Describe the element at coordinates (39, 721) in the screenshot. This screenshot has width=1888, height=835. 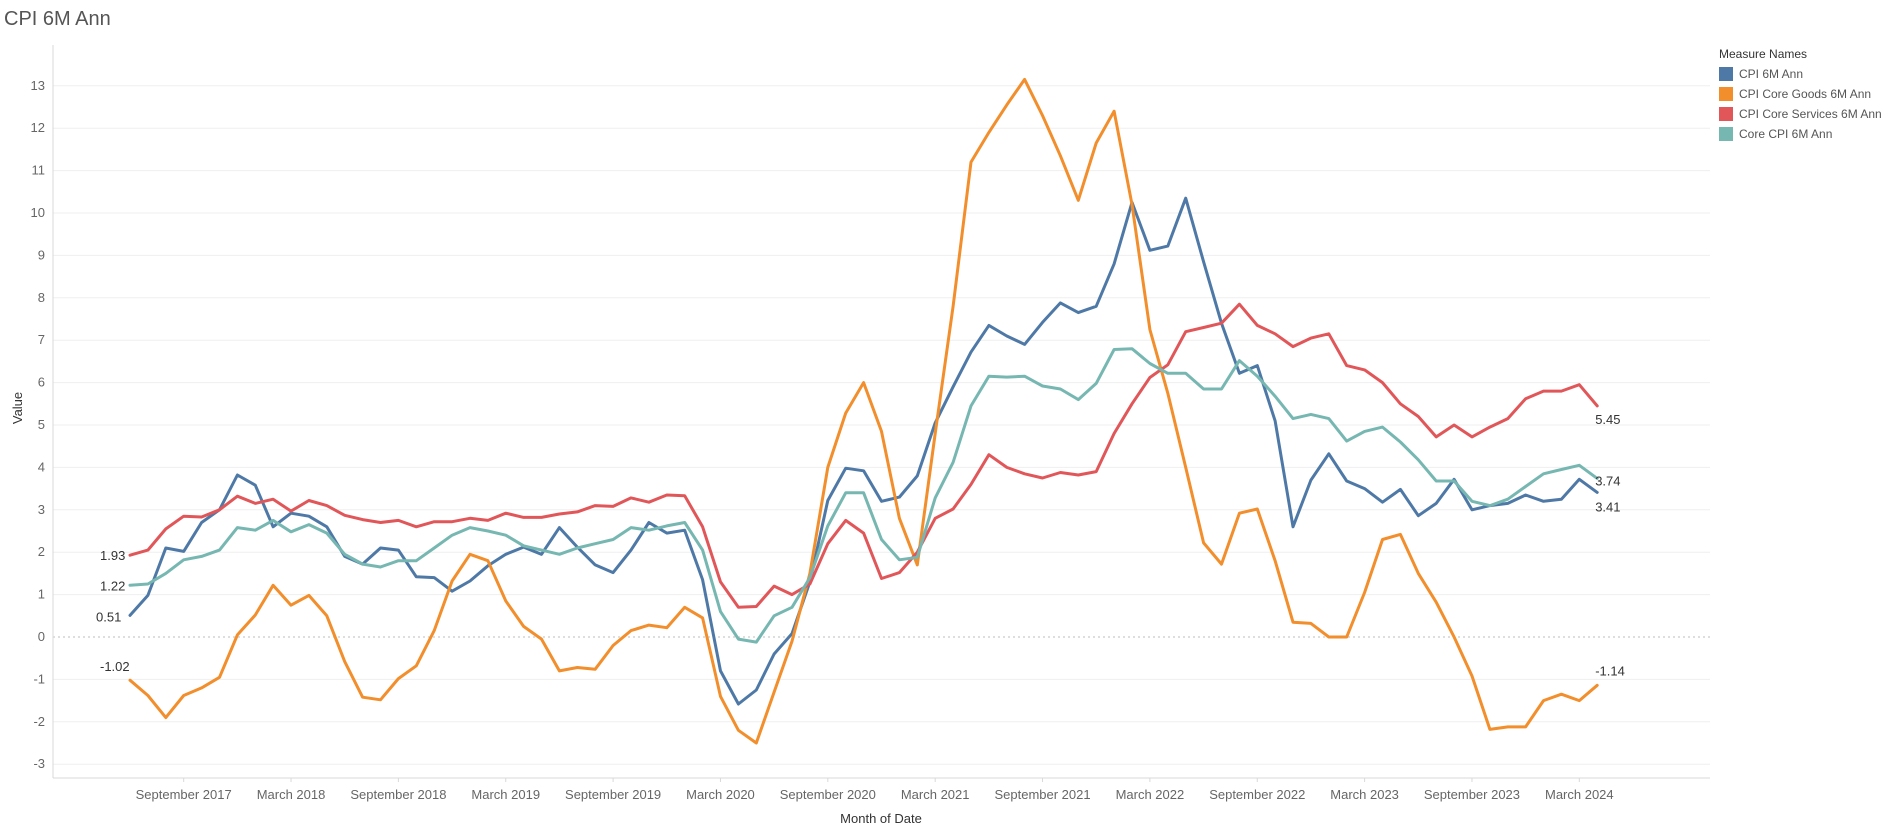
I see `y-tick-label: -2` at that location.